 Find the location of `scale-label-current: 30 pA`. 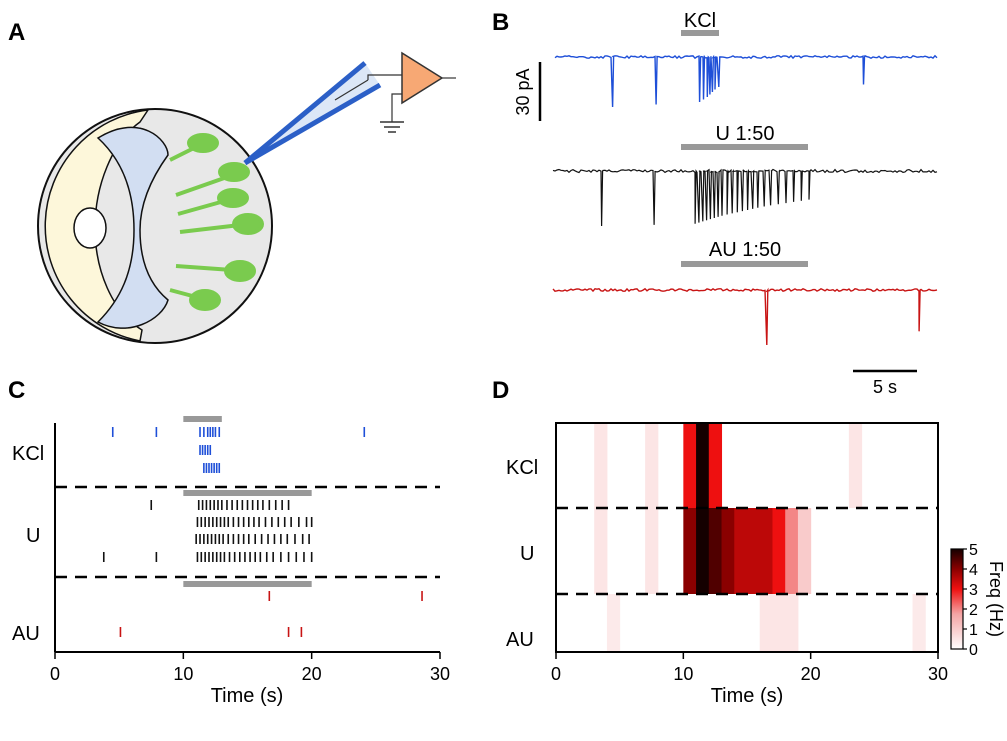

scale-label-current: 30 pA is located at coordinates (523, 91).